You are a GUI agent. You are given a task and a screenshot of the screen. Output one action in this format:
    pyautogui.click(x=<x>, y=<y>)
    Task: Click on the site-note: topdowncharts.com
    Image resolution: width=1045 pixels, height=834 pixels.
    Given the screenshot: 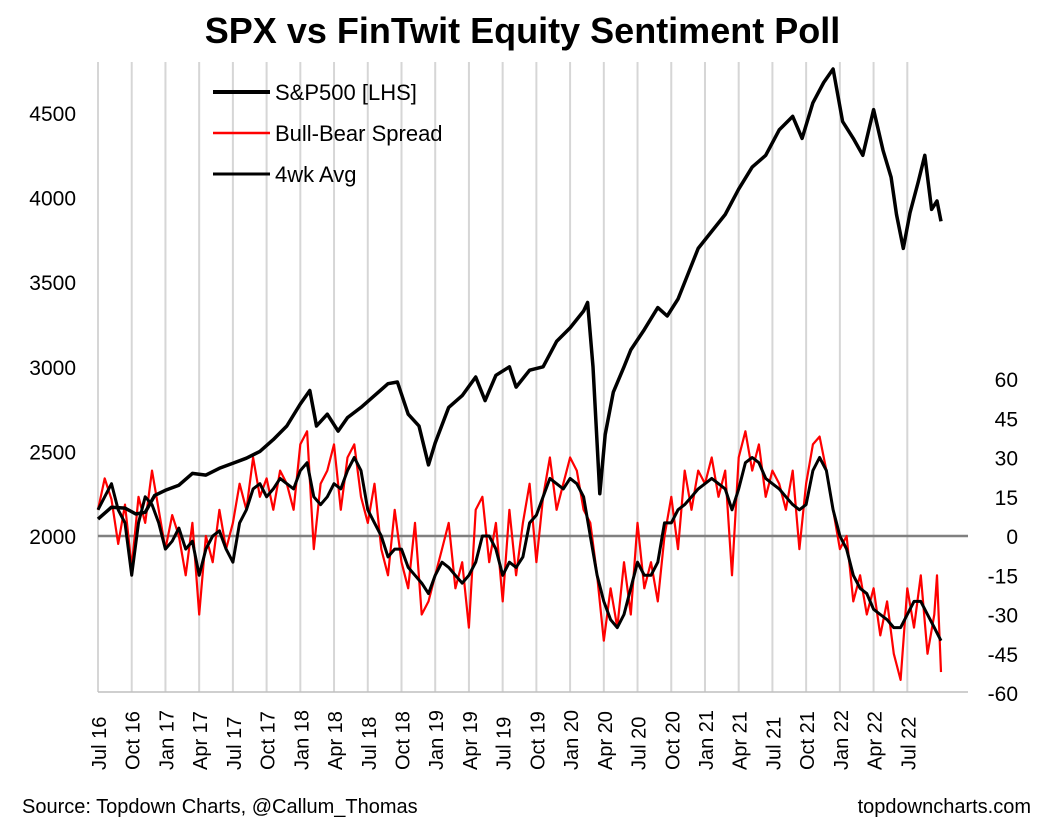 What is the action you would take?
    pyautogui.click(x=944, y=807)
    